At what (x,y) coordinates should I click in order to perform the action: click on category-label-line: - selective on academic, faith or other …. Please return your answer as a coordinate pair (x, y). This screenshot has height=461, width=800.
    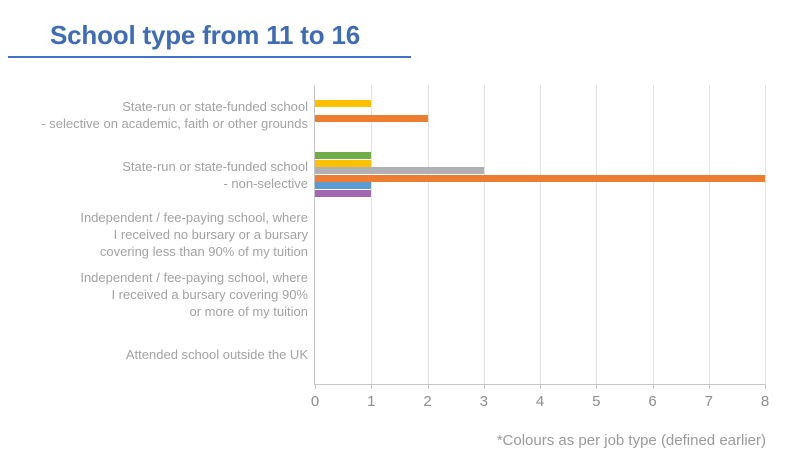
    Looking at the image, I should click on (174, 123).